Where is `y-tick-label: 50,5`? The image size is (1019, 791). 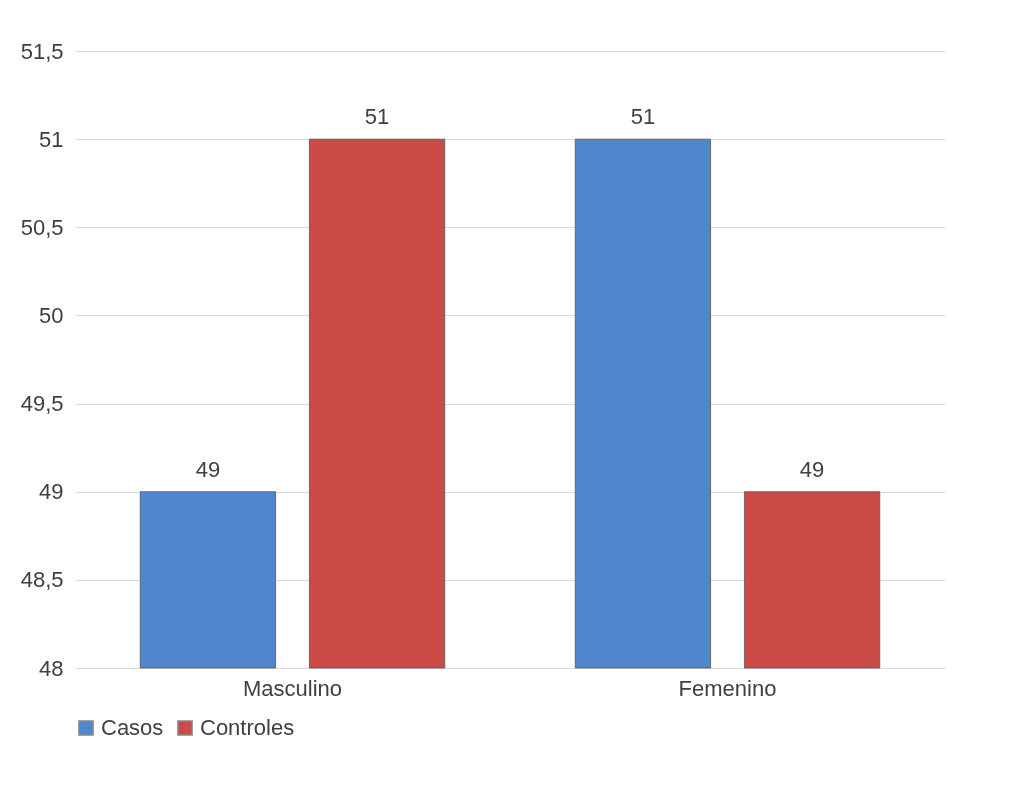
y-tick-label: 50,5 is located at coordinates (42, 227).